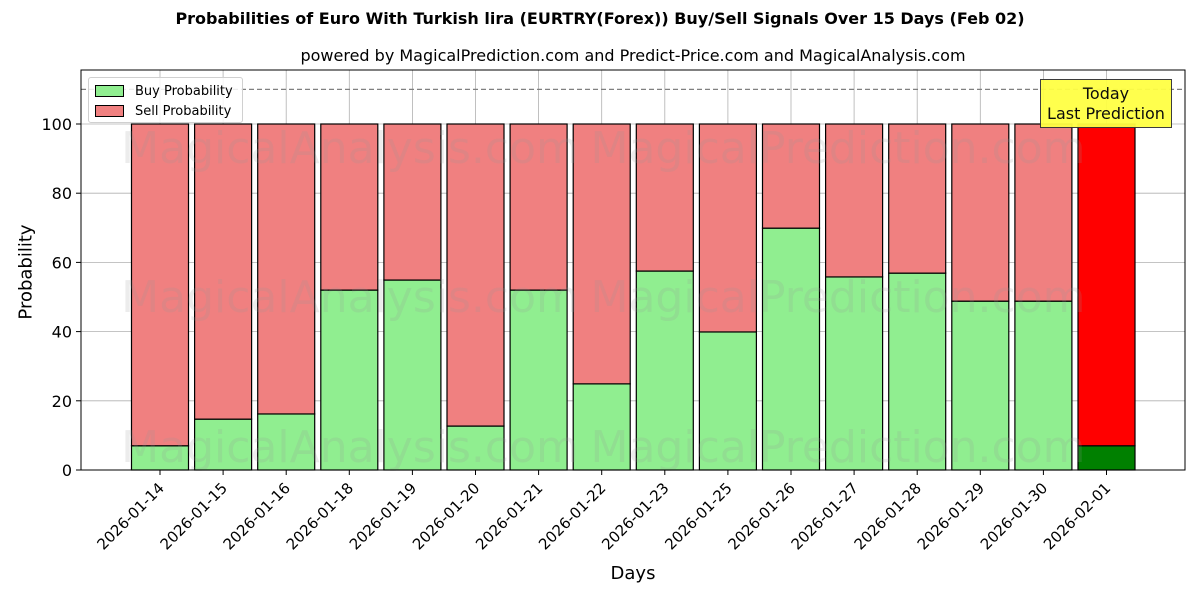 This screenshot has width=1200, height=600. Describe the element at coordinates (56, 124) in the screenshot. I see `y-tick-label: 100` at that location.